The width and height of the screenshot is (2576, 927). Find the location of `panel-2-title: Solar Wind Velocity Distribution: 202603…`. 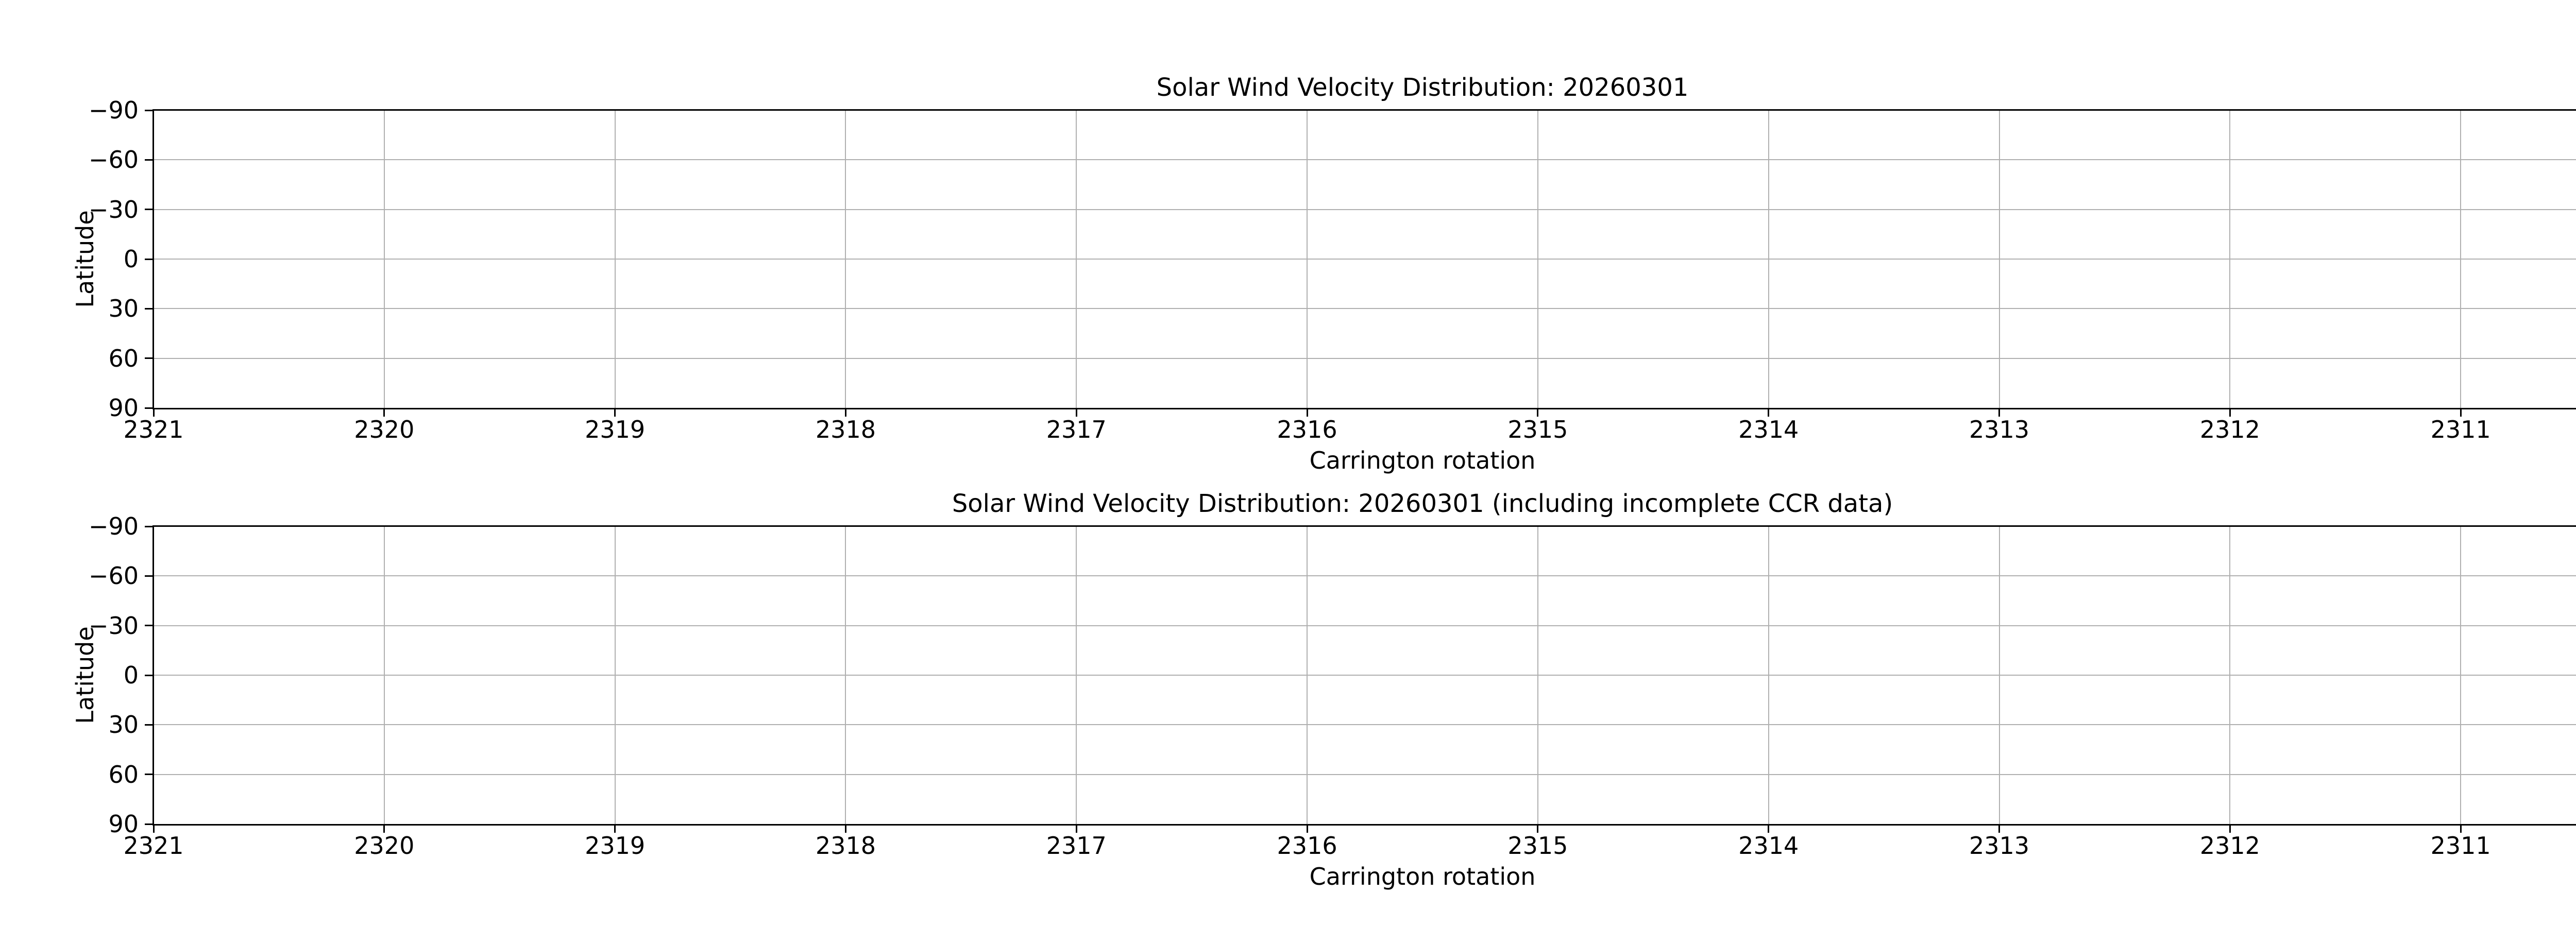

panel-2-title: Solar Wind Velocity Distribution: 202603… is located at coordinates (1422, 504).